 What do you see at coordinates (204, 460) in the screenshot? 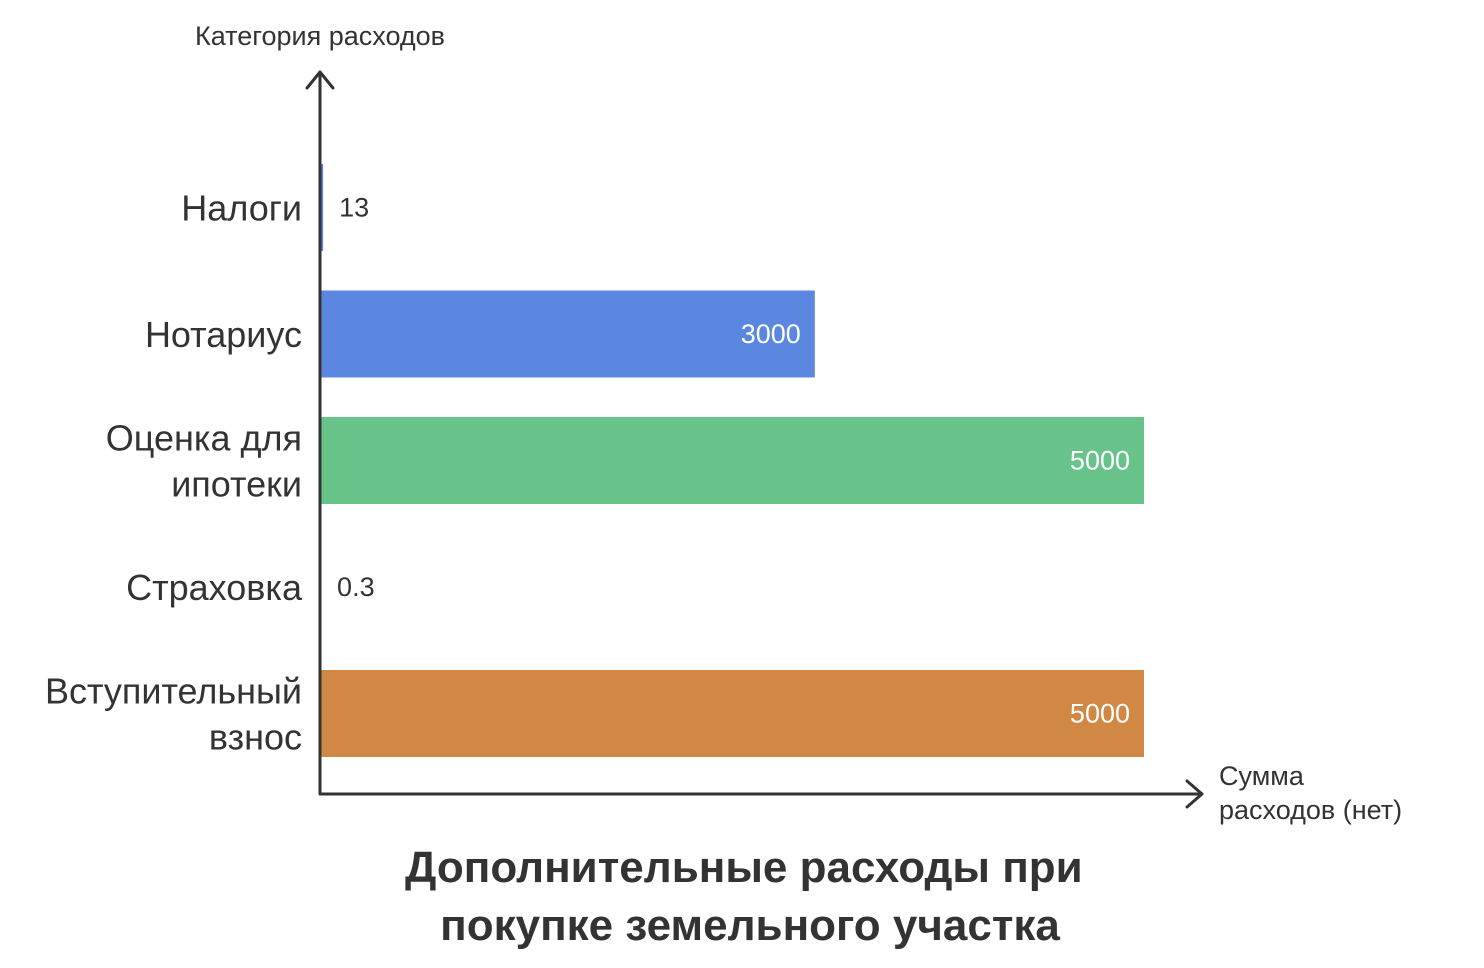
I see `category-label-2: Оценка для ипотеки` at bounding box center [204, 460].